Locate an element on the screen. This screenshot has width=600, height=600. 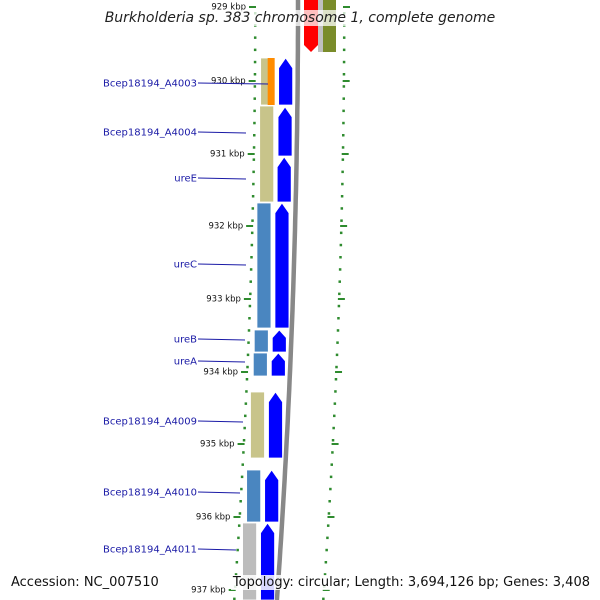
gene-label: ureE is located at coordinates (185, 179).